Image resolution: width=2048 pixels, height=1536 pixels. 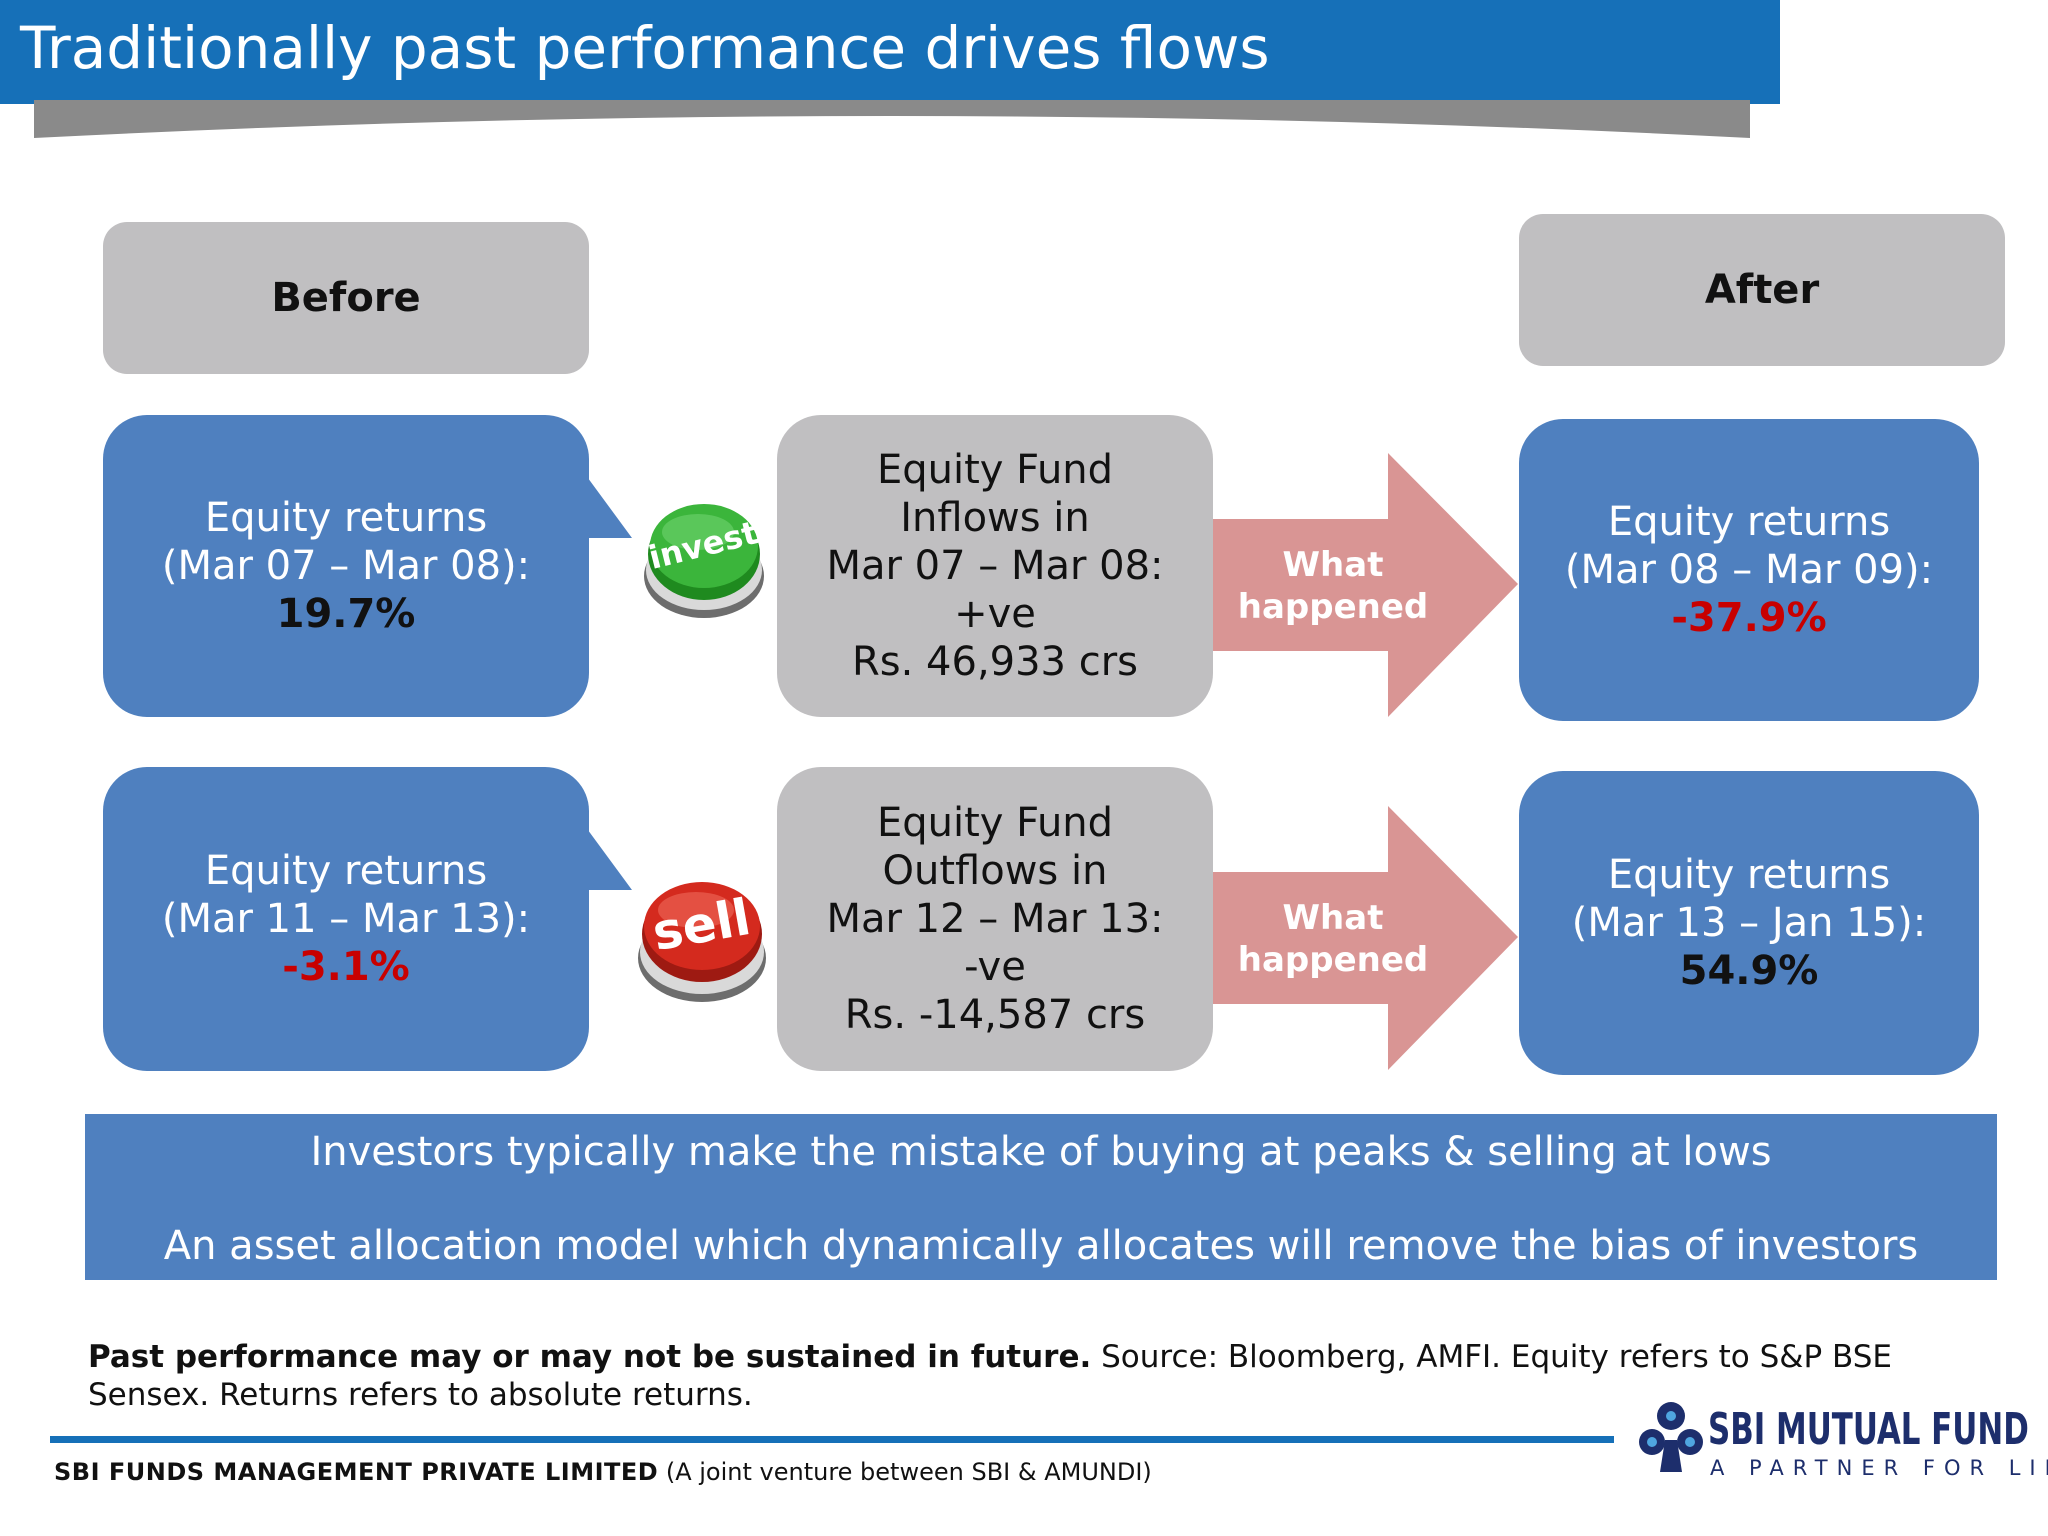 I want to click on fund-flow-line5-2: Rs. -14,587 crs, so click(x=995, y=1015).